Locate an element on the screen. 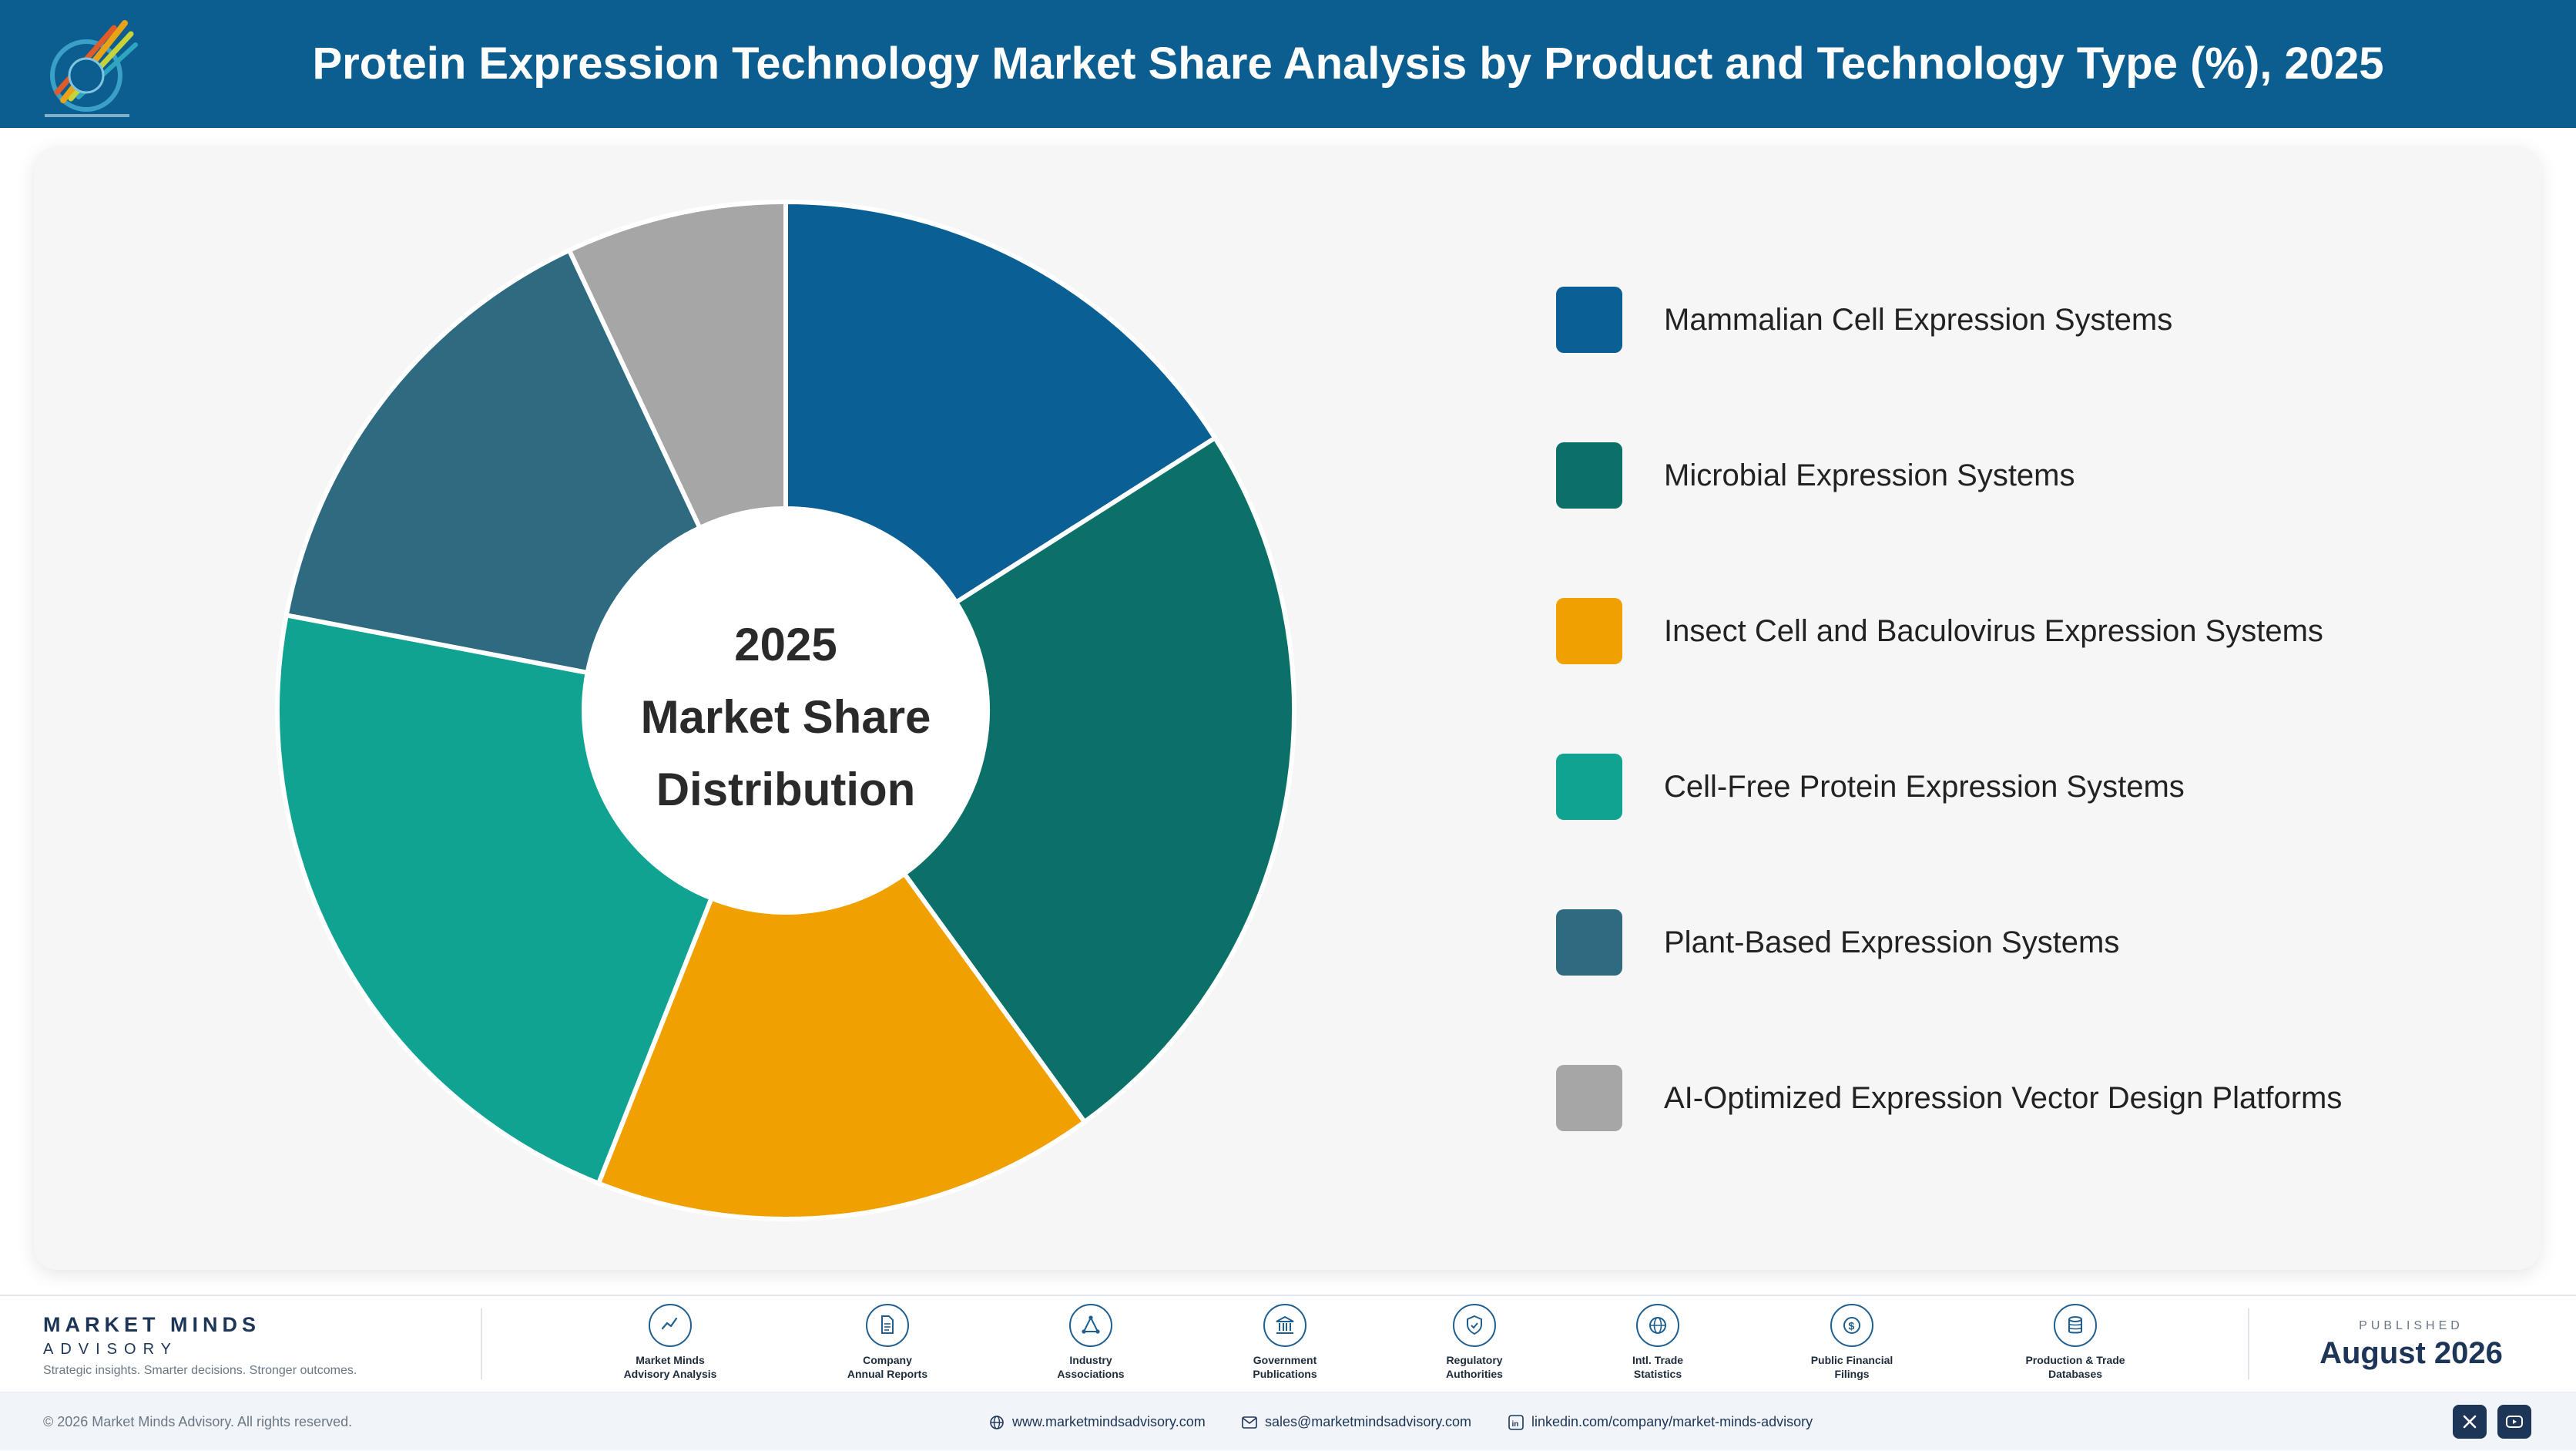 This screenshot has height=1451, width=2576. data-source-label: Market Minds Advisory Analysis is located at coordinates (670, 1367).